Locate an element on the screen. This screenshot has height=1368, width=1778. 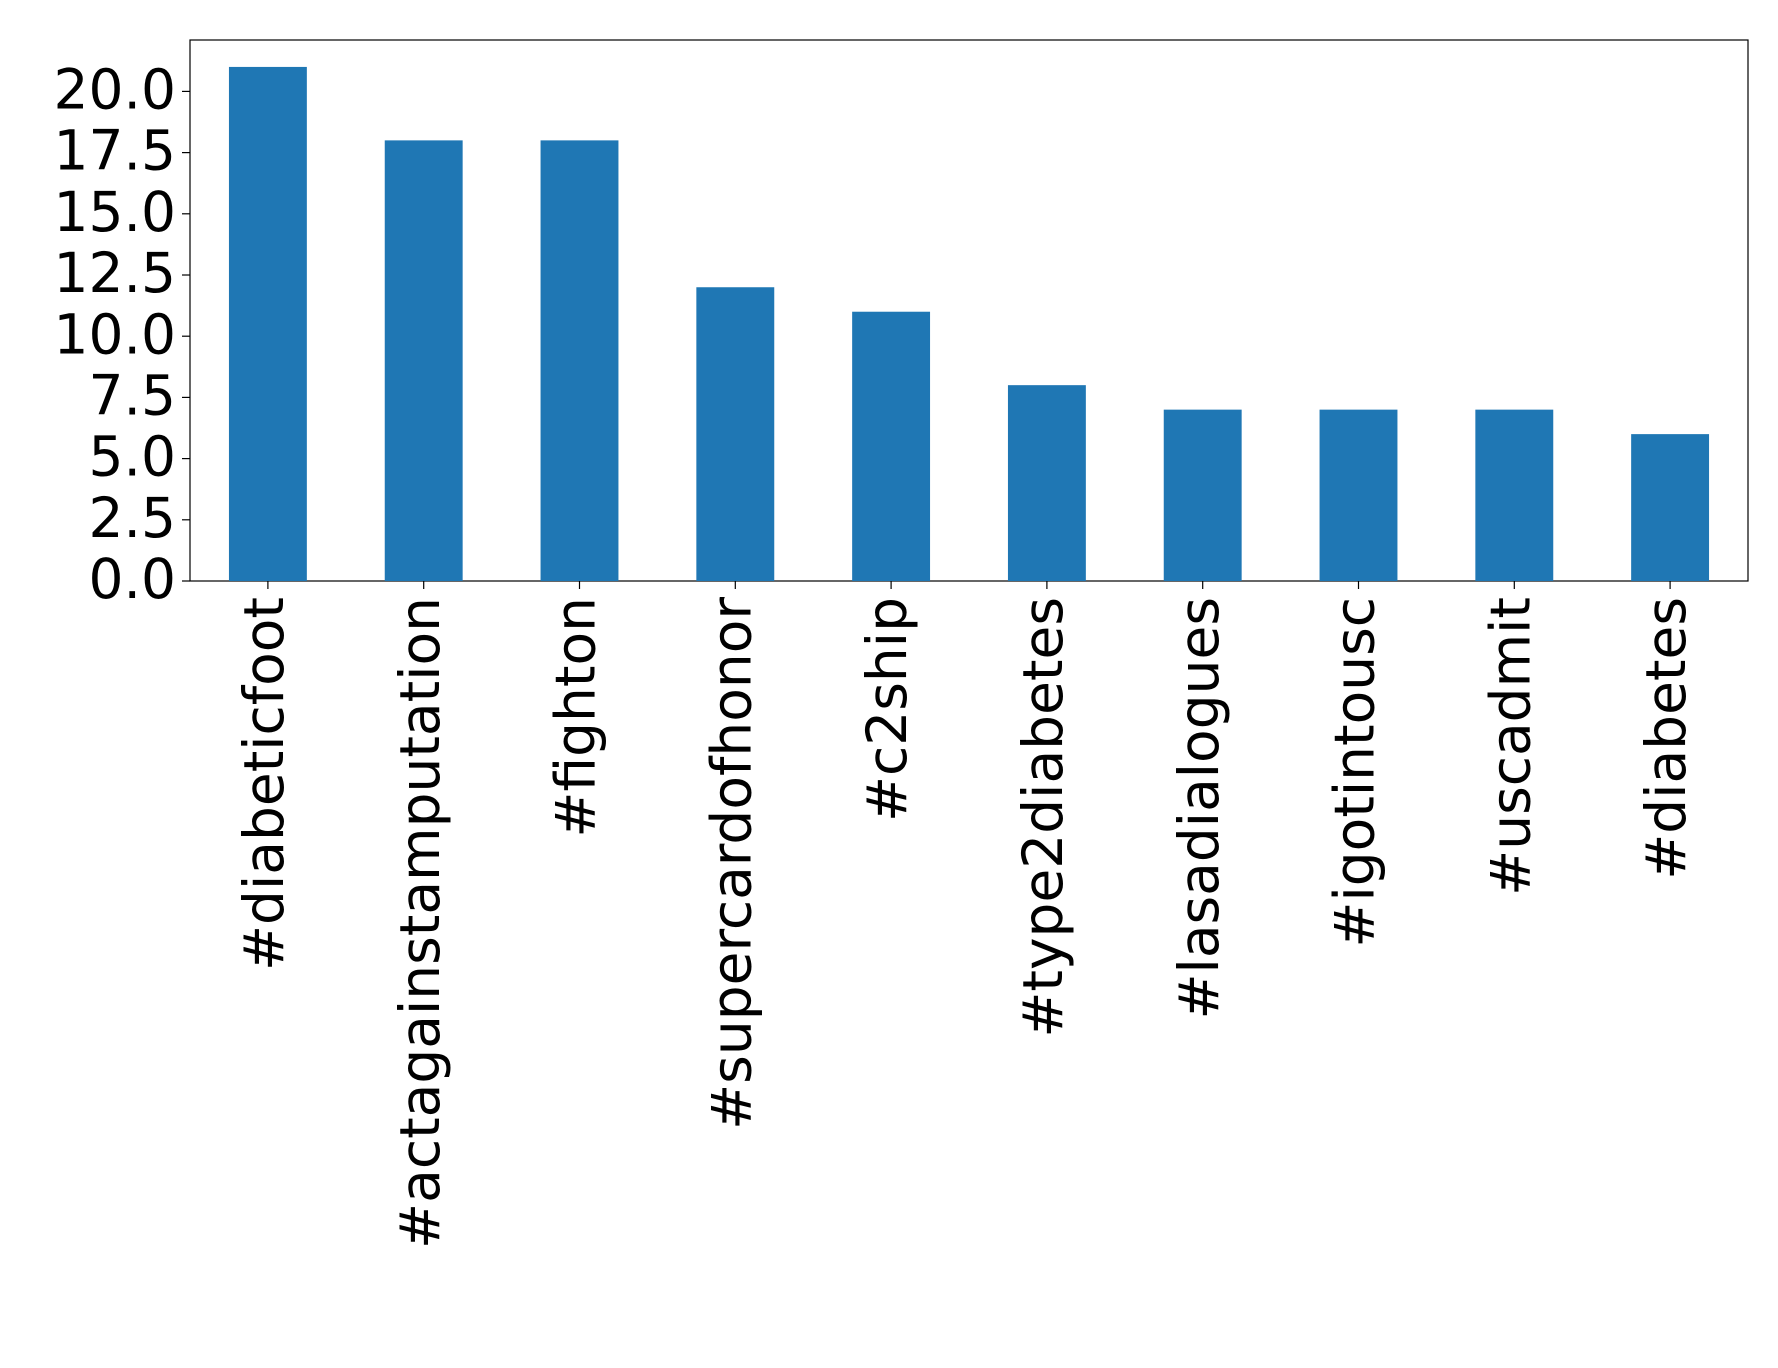
y-tick-label: 0.0 is located at coordinates (132, 579).